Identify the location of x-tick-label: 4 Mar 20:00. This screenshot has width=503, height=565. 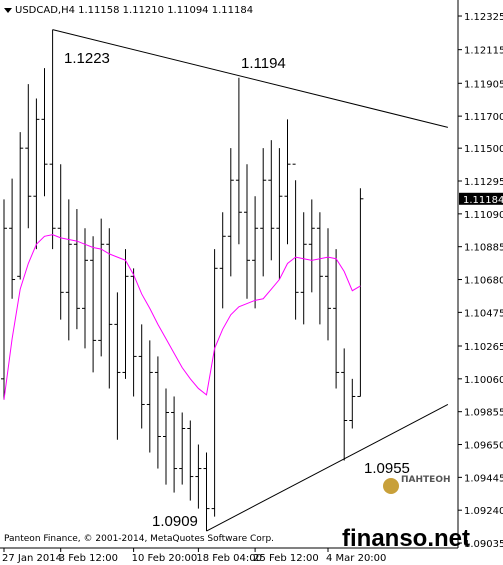
(356, 558).